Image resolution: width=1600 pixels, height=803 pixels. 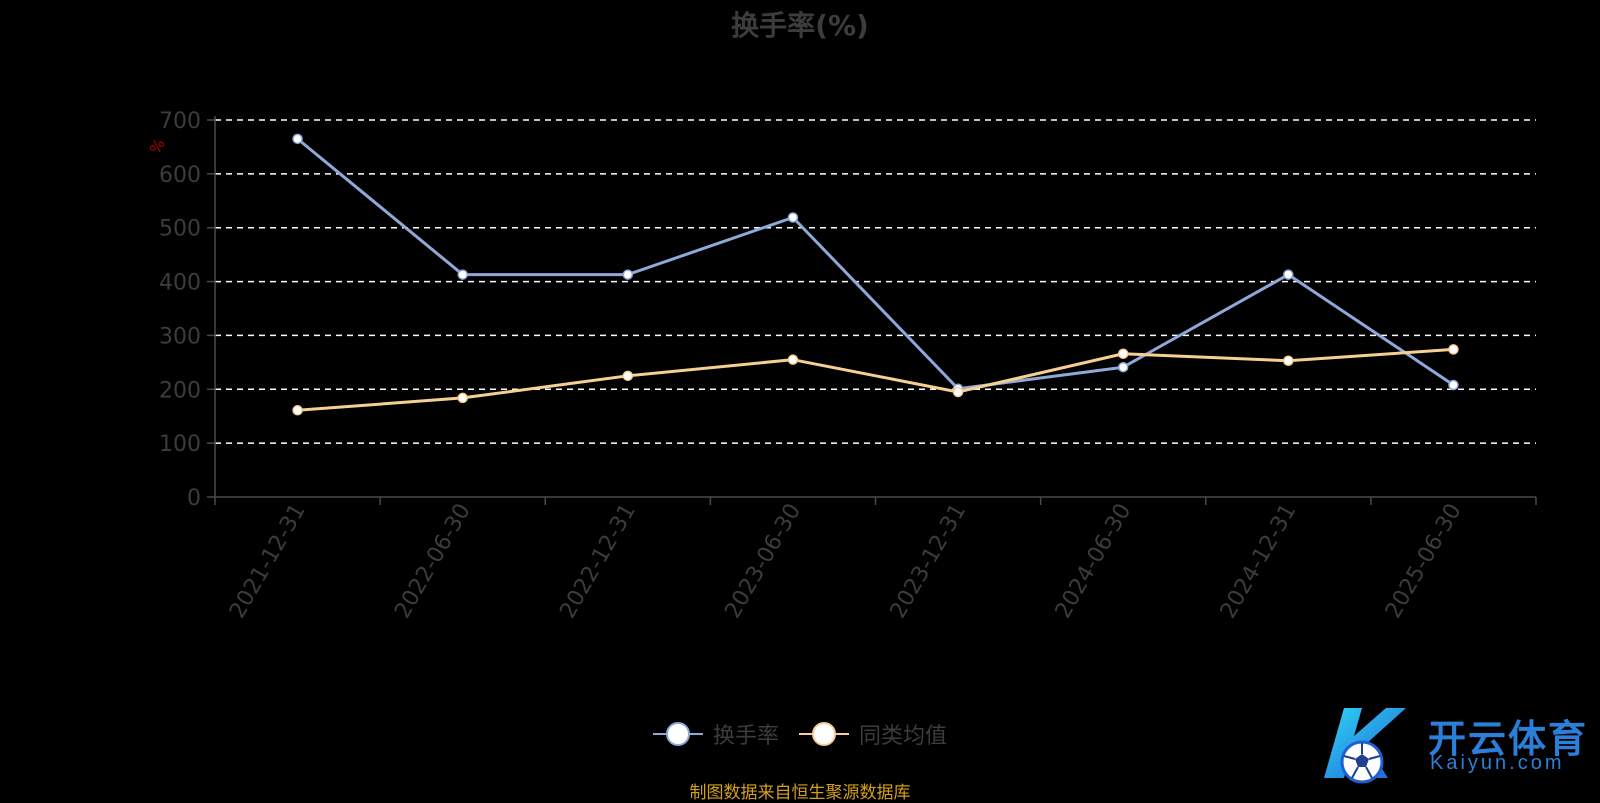 I want to click on chart-title: 换手率(%), so click(x=800, y=25).